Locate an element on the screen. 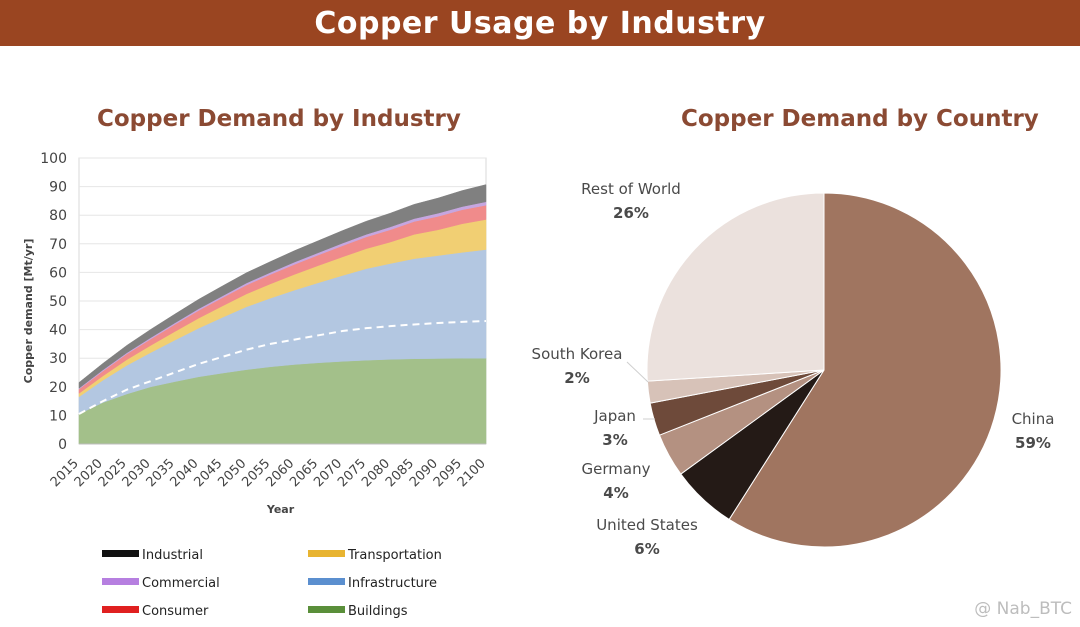 The height and width of the screenshot is (627, 1080). y-tick-label: 100 is located at coordinates (53, 159).